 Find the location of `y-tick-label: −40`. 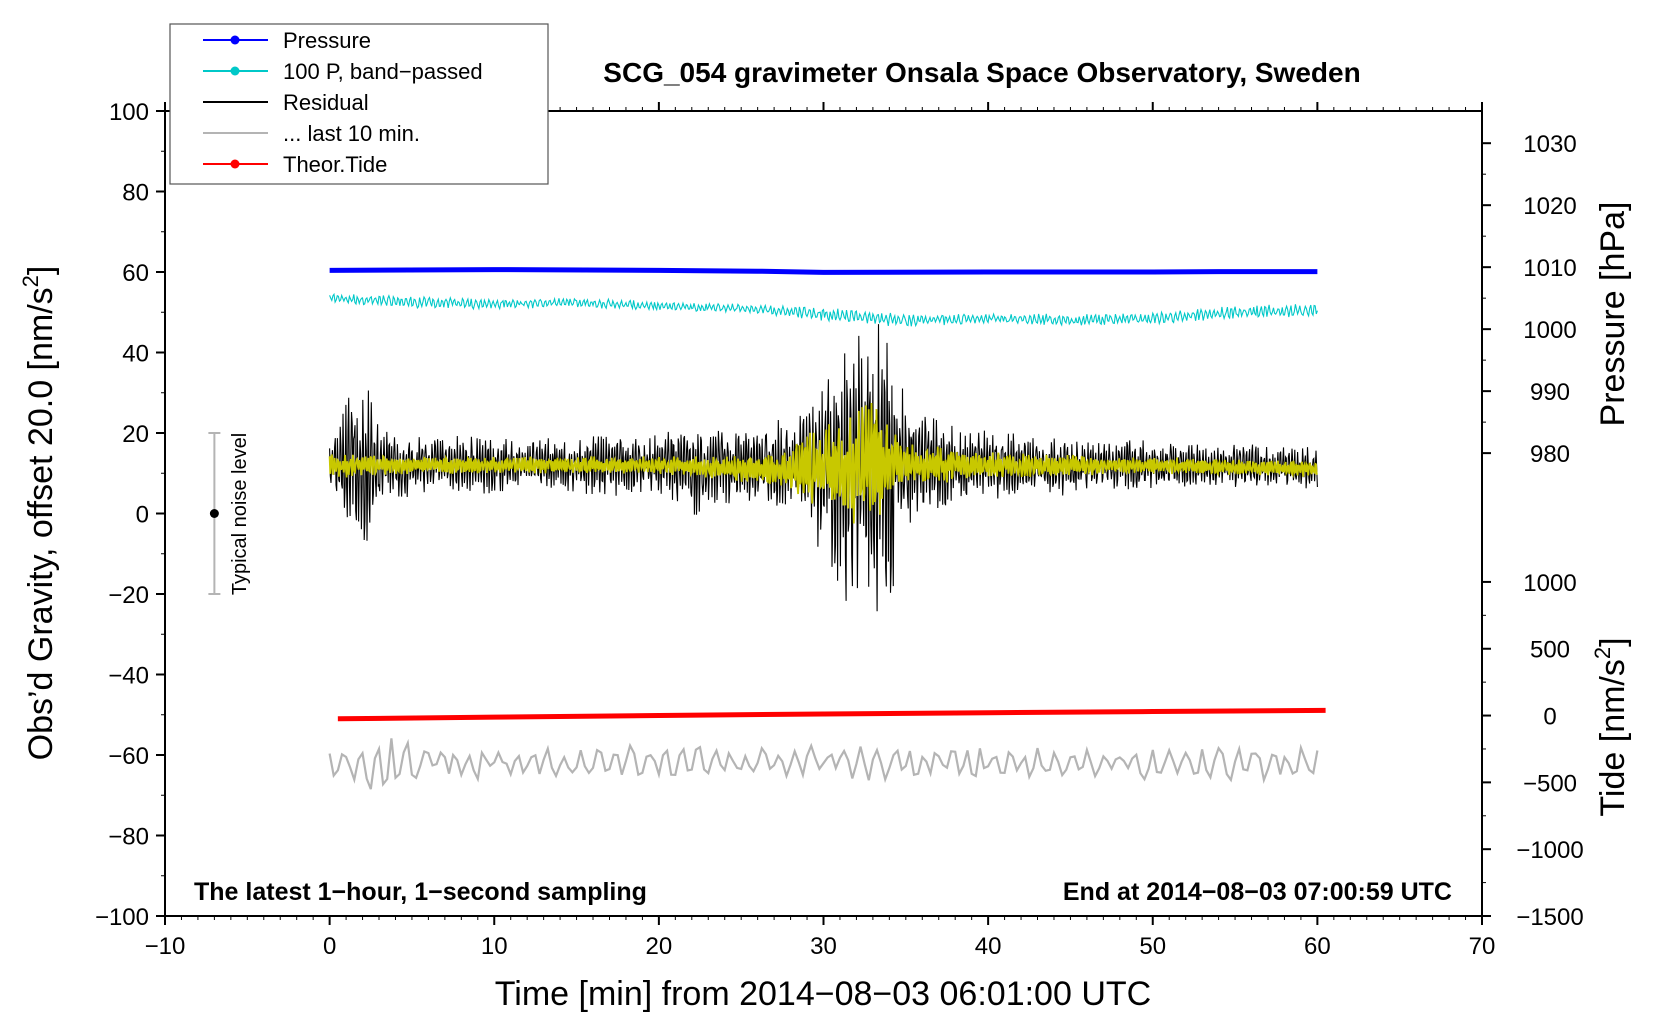

y-tick-label: −40 is located at coordinates (128, 676).